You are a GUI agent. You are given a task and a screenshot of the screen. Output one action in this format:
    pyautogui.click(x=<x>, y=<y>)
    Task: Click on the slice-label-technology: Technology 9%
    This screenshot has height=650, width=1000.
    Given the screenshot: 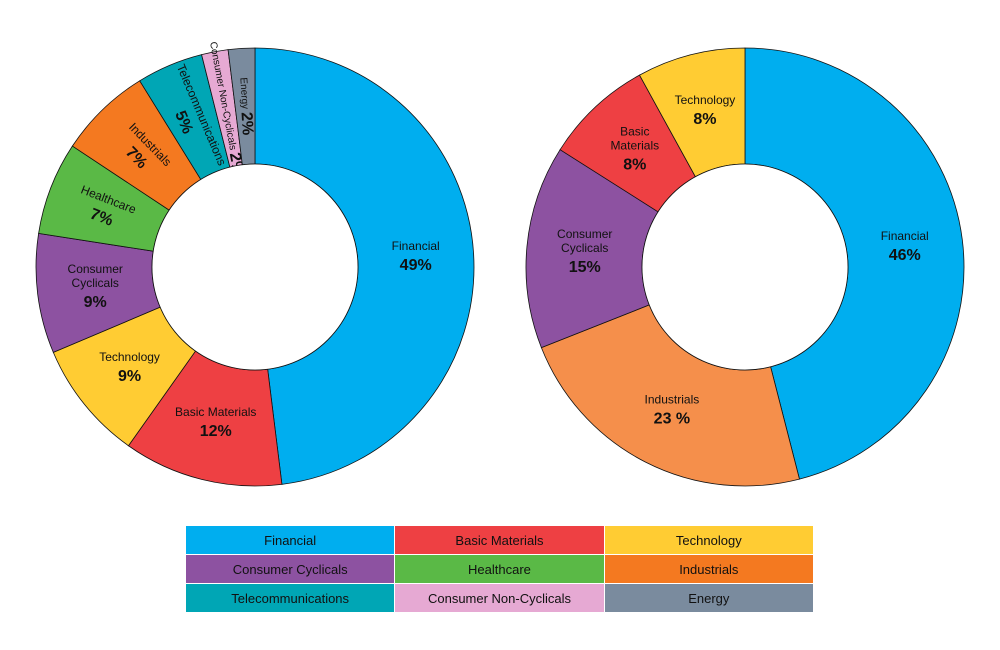 What is the action you would take?
    pyautogui.click(x=129, y=367)
    